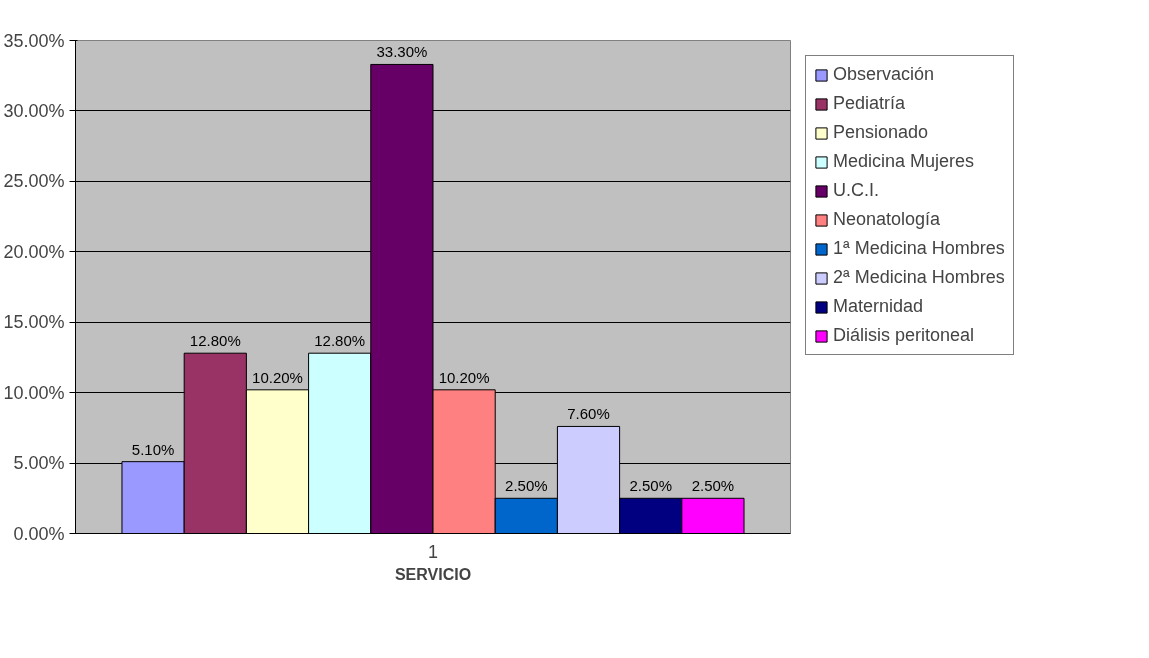 This screenshot has width=1149, height=658. I want to click on data-label: 7.60%, so click(588, 414).